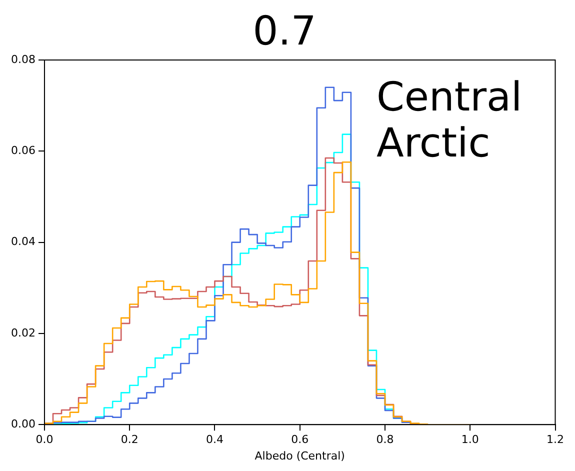  I want to click on x-tick-label: 0.0, so click(45, 439).